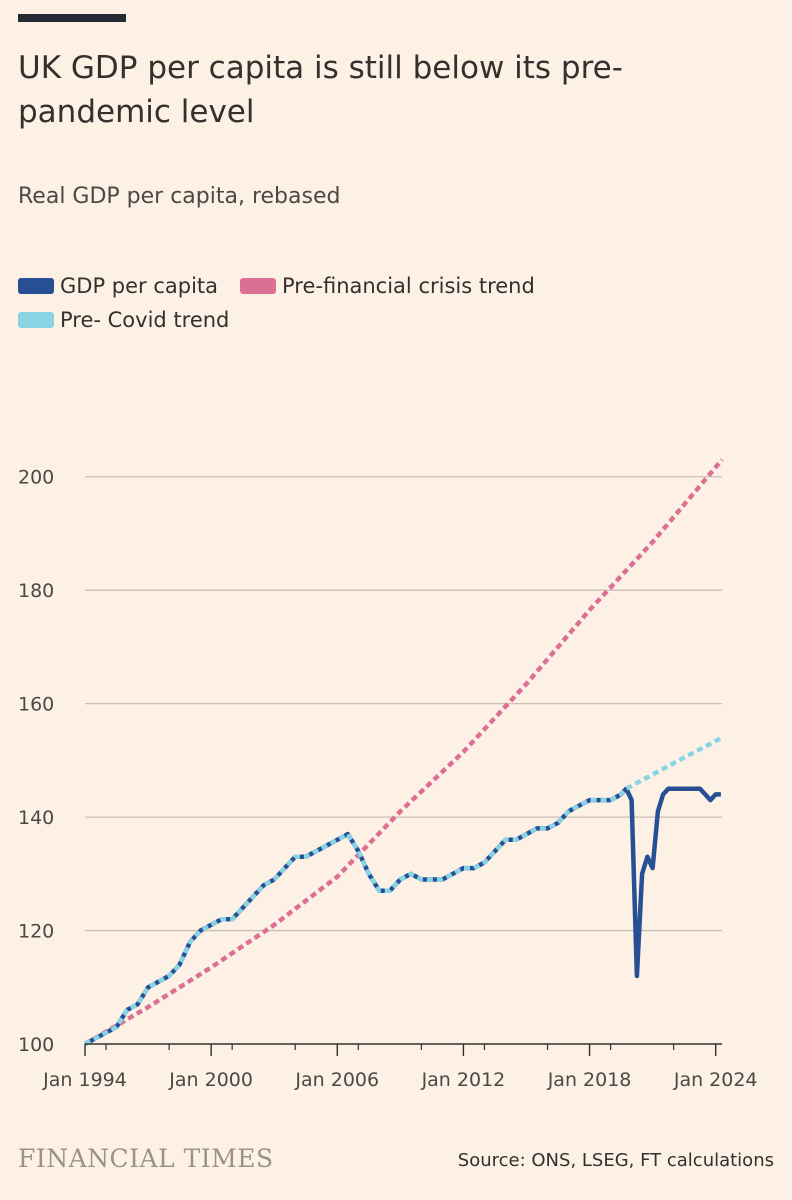 This screenshot has height=1200, width=792. What do you see at coordinates (36, 818) in the screenshot?
I see `y-tick-label-140: 140` at bounding box center [36, 818].